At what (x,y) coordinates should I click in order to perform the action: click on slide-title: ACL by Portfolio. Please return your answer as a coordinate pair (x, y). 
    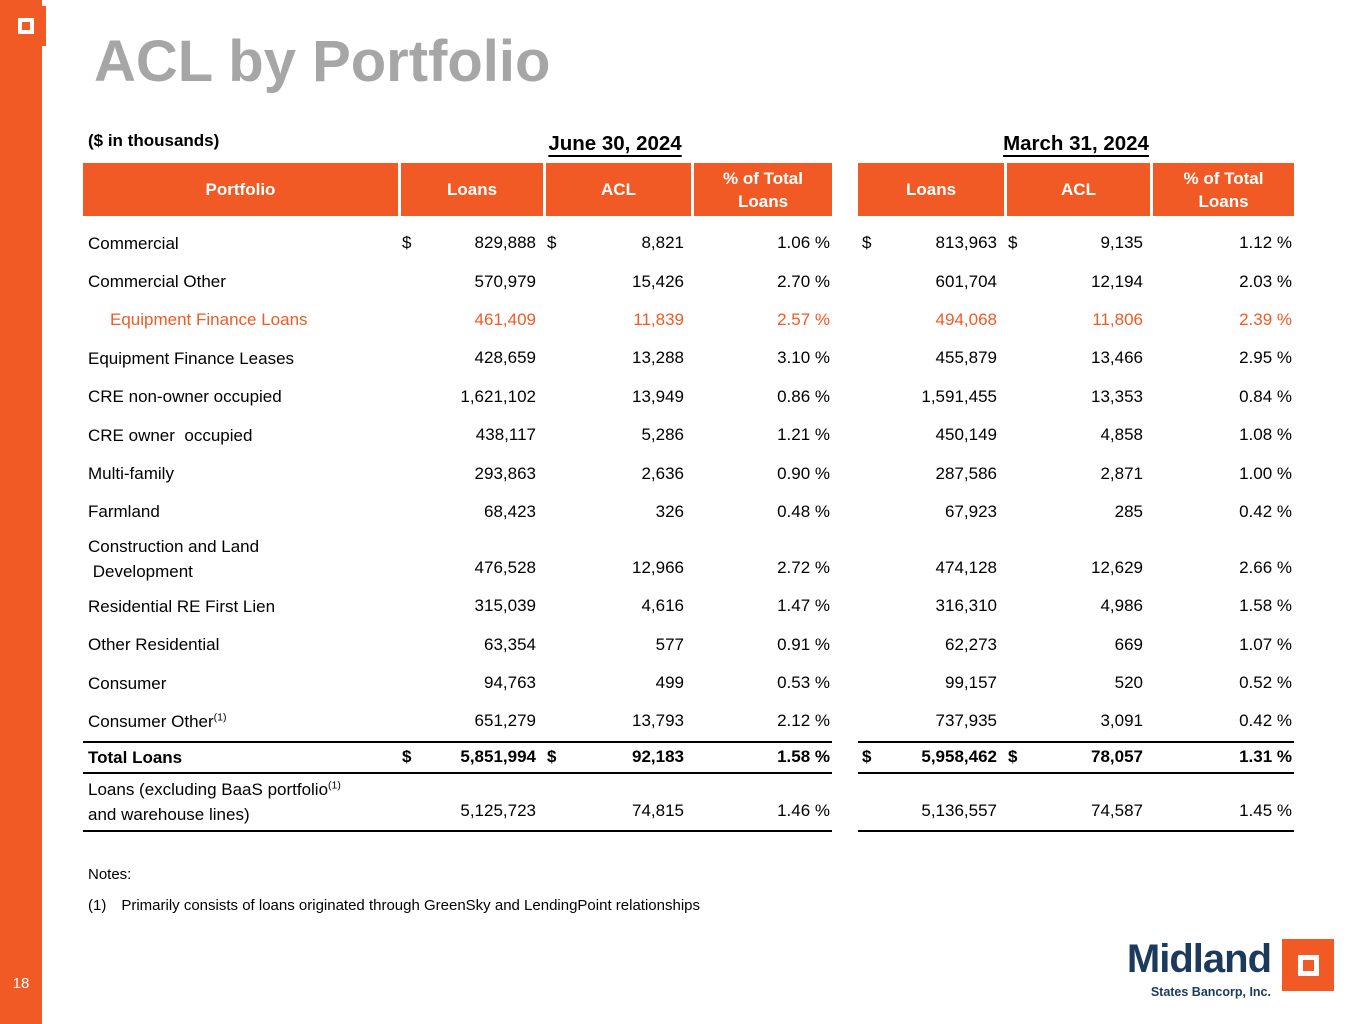
    Looking at the image, I should click on (322, 61).